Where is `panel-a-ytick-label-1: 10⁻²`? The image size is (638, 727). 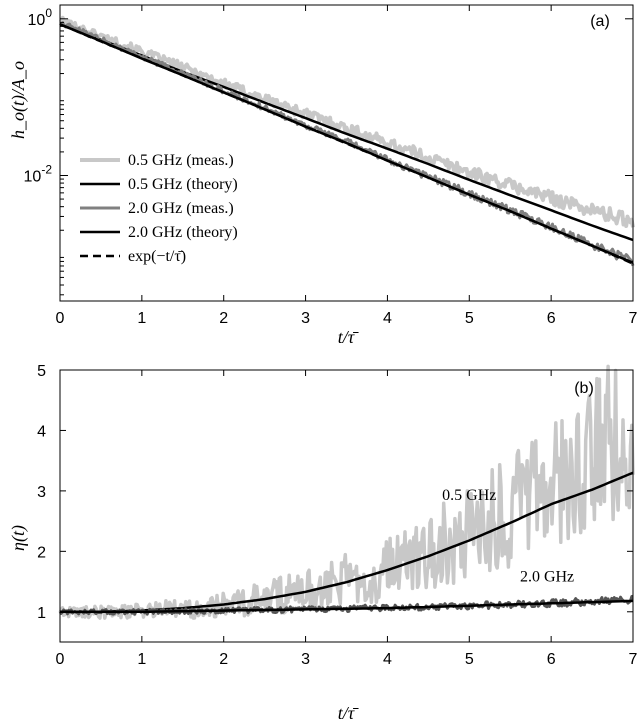 panel-a-ytick-label-1: 10⁻² is located at coordinates (38, 173).